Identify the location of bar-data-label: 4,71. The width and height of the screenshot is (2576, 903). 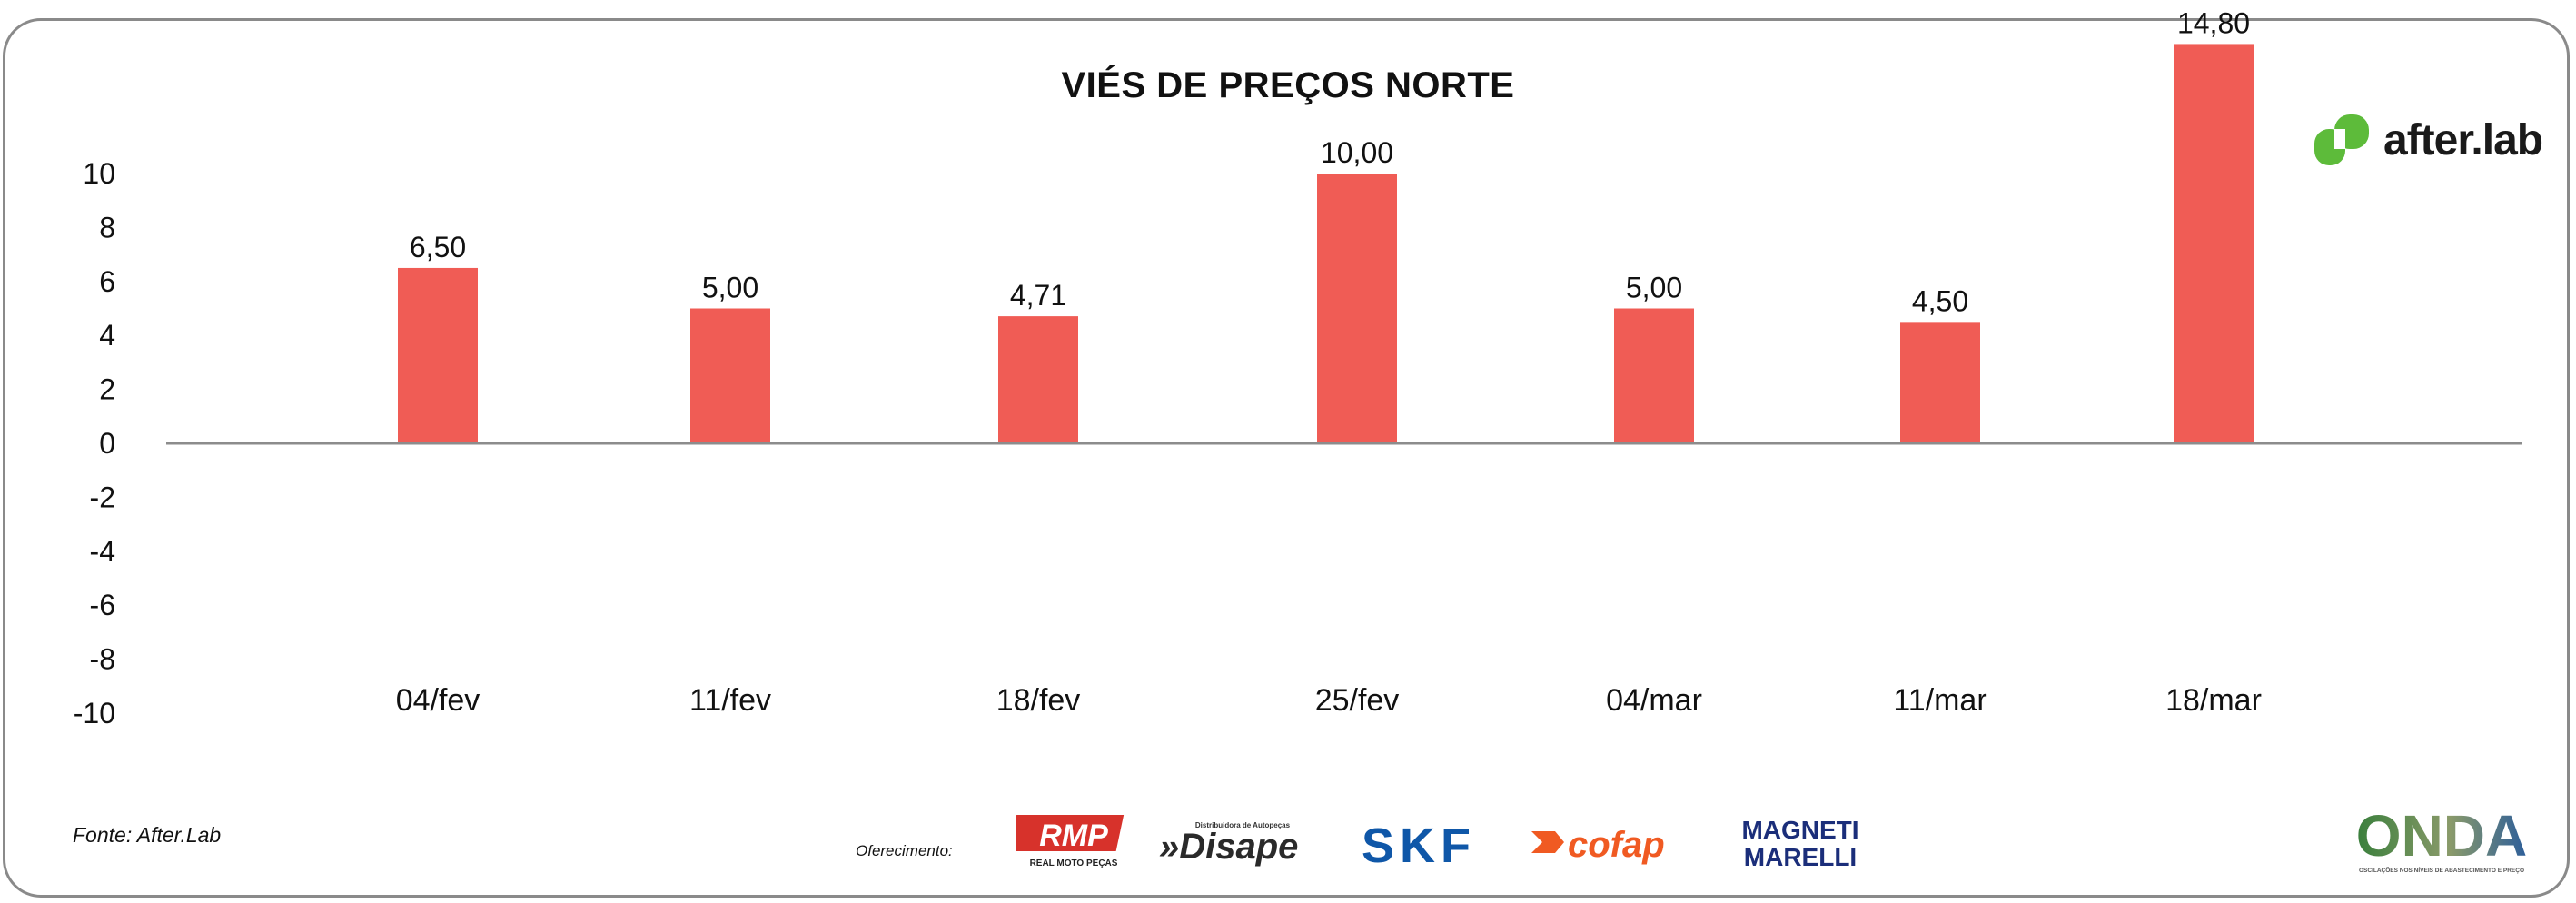
(1038, 295).